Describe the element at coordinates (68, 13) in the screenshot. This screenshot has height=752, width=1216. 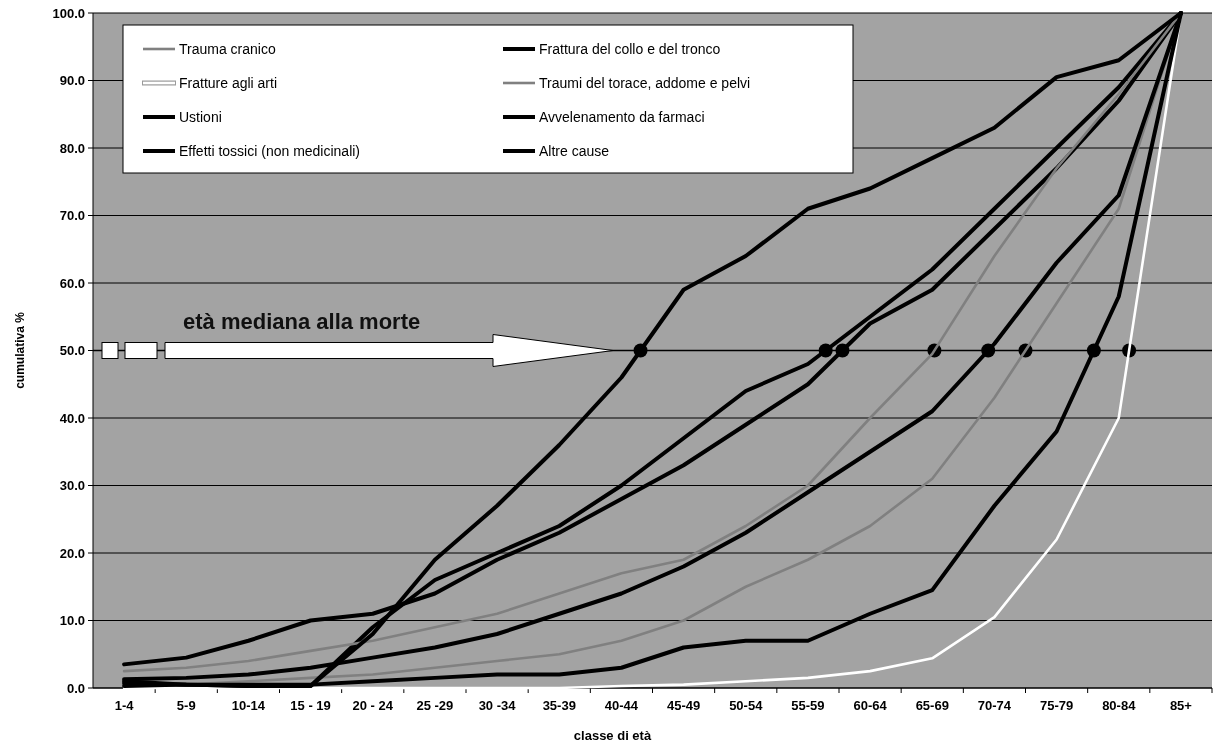
I see `y-tick-label: 100.0` at that location.